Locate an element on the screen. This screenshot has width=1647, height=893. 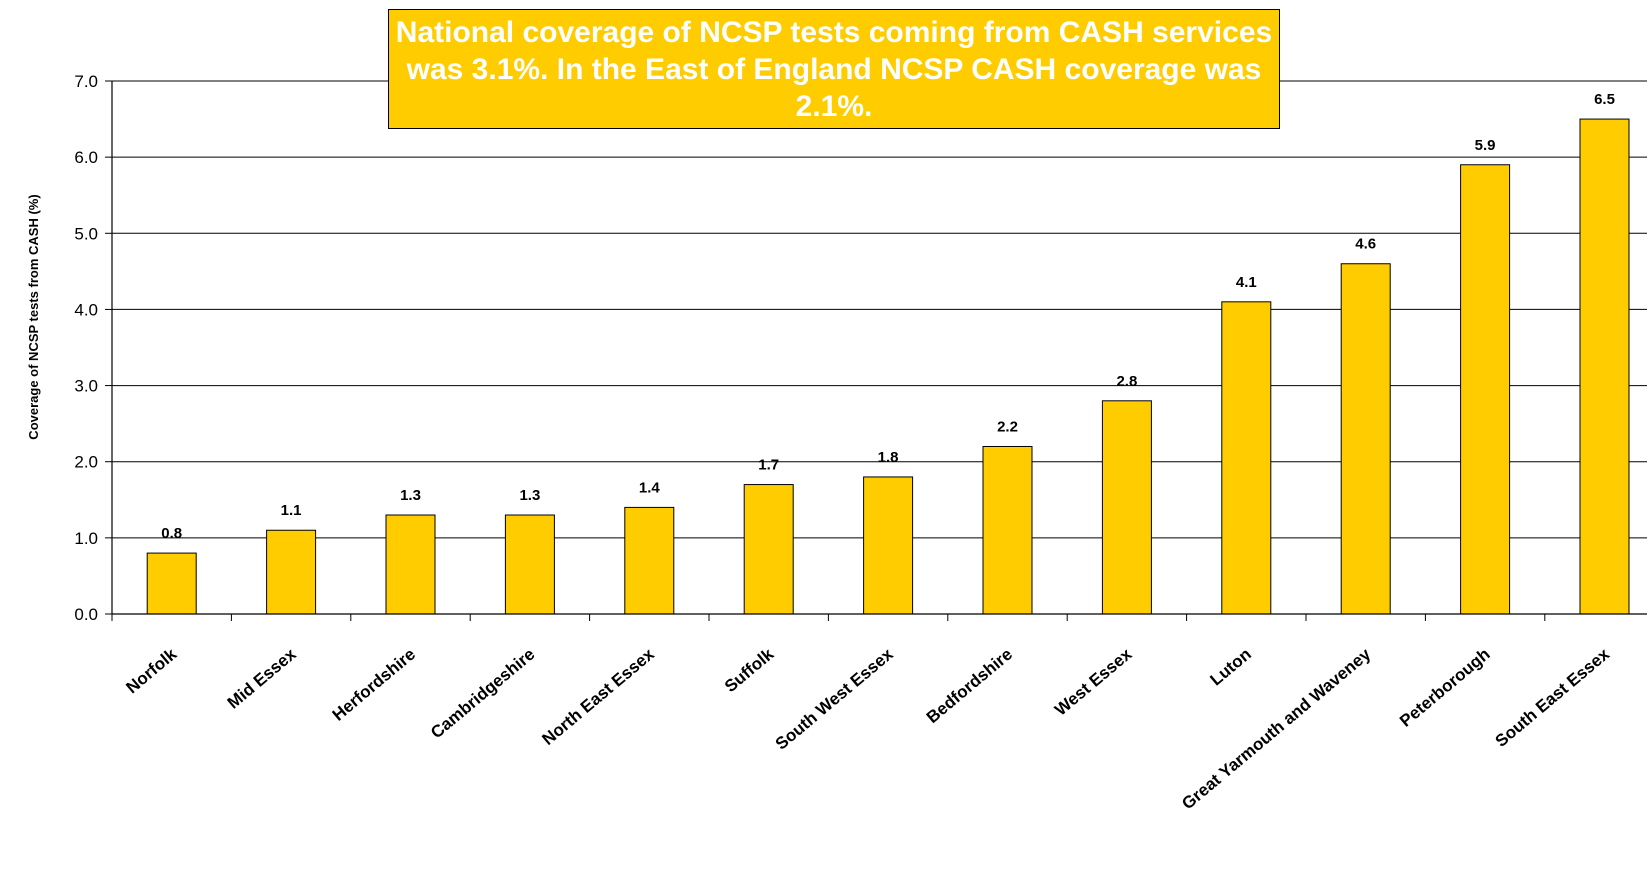
y-tick-label: 2.0 is located at coordinates (86, 462).